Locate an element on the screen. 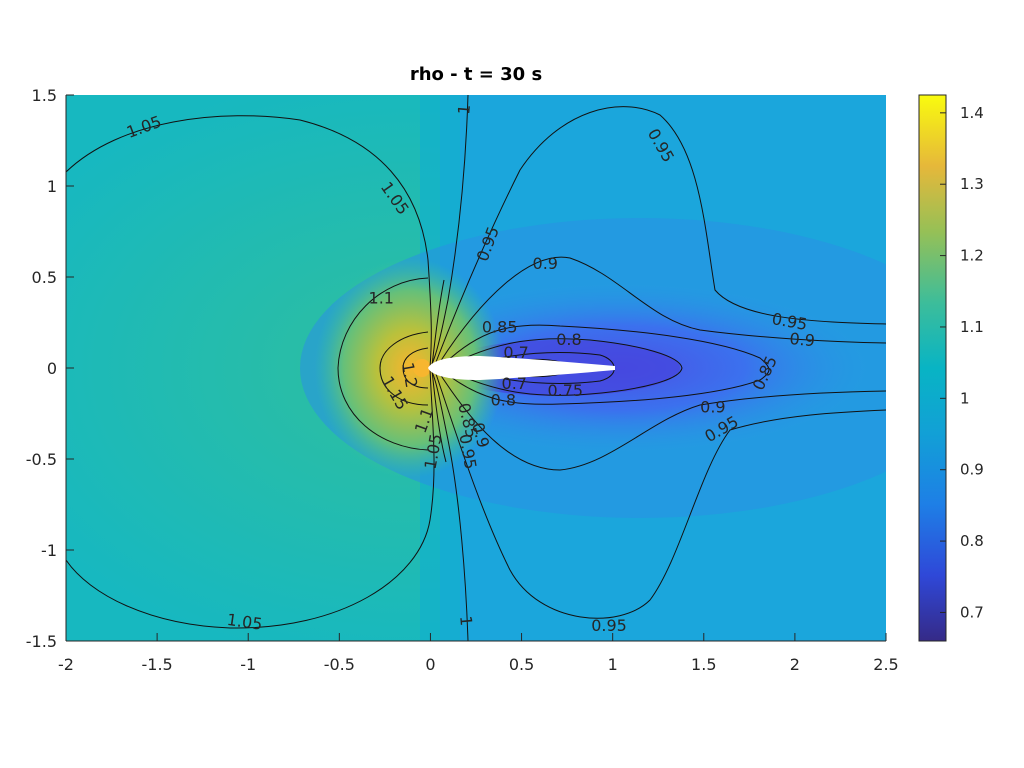 The width and height of the screenshot is (1024, 768). airfoil-shape is located at coordinates (521, 368).